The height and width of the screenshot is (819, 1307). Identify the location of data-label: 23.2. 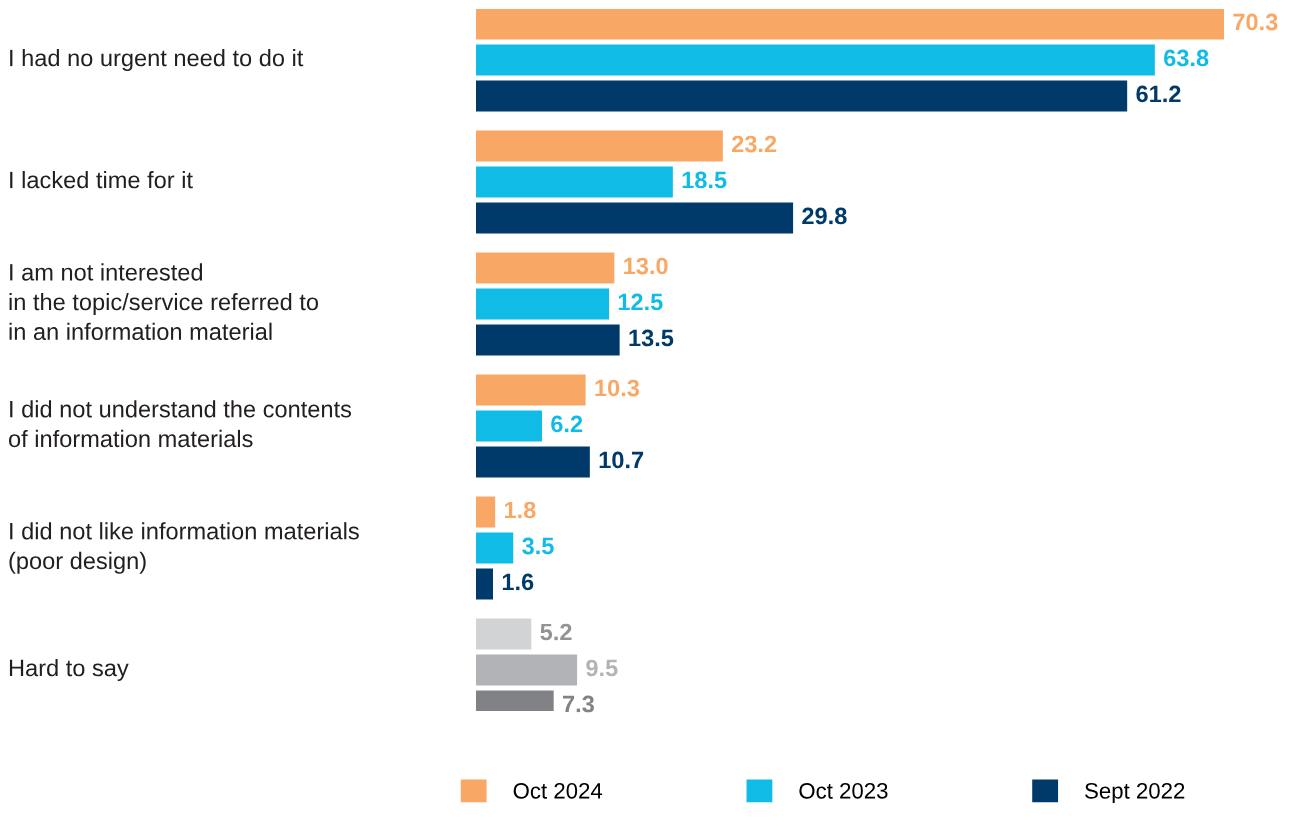
(754, 144).